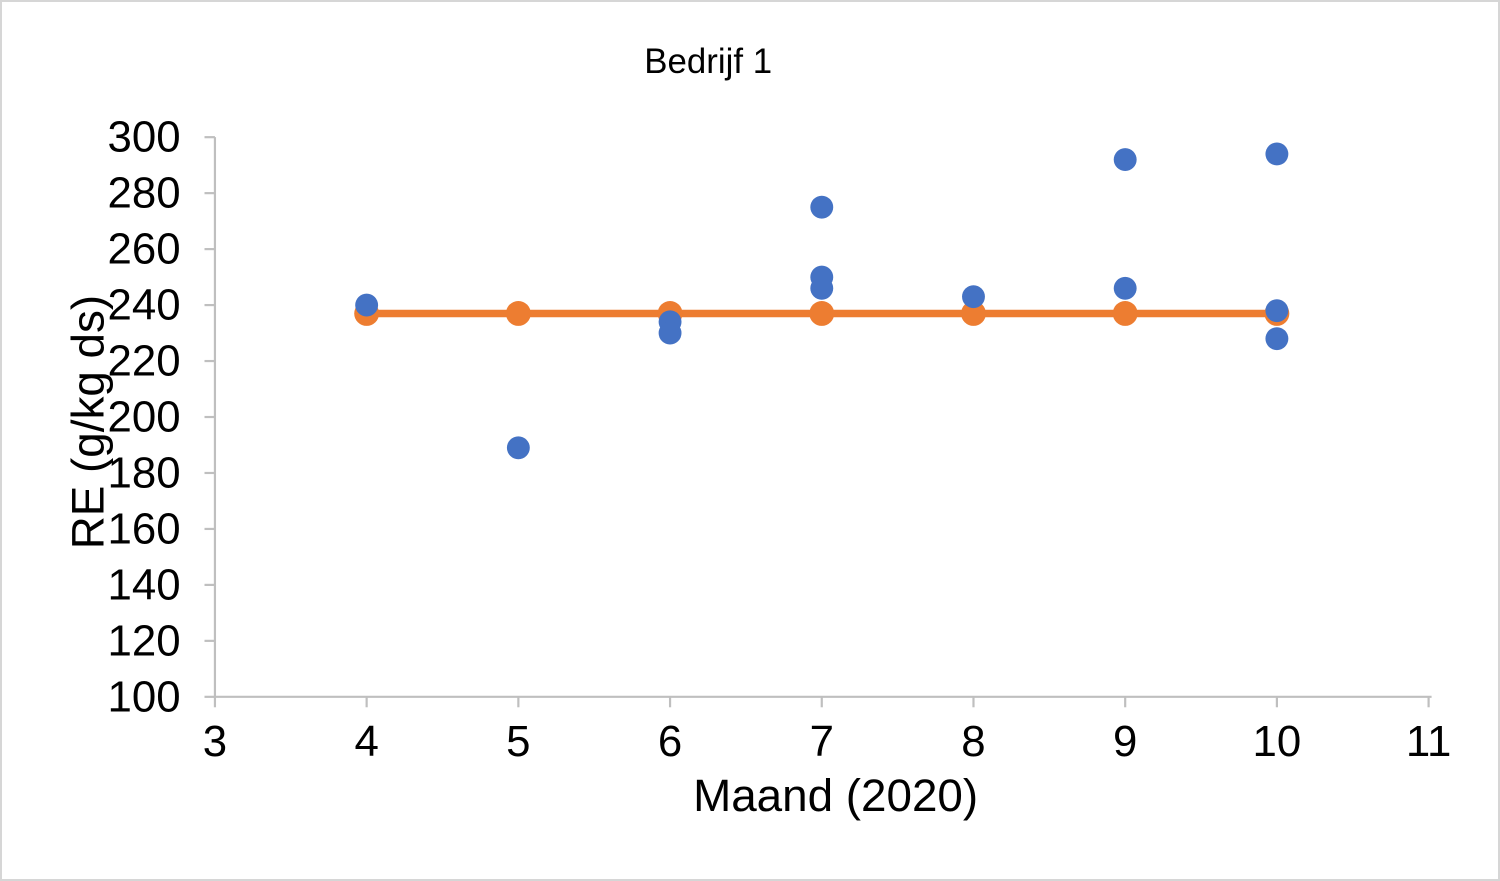 The width and height of the screenshot is (1500, 881). Describe the element at coordinates (1428, 741) in the screenshot. I see `x-tick-label: 11` at that location.